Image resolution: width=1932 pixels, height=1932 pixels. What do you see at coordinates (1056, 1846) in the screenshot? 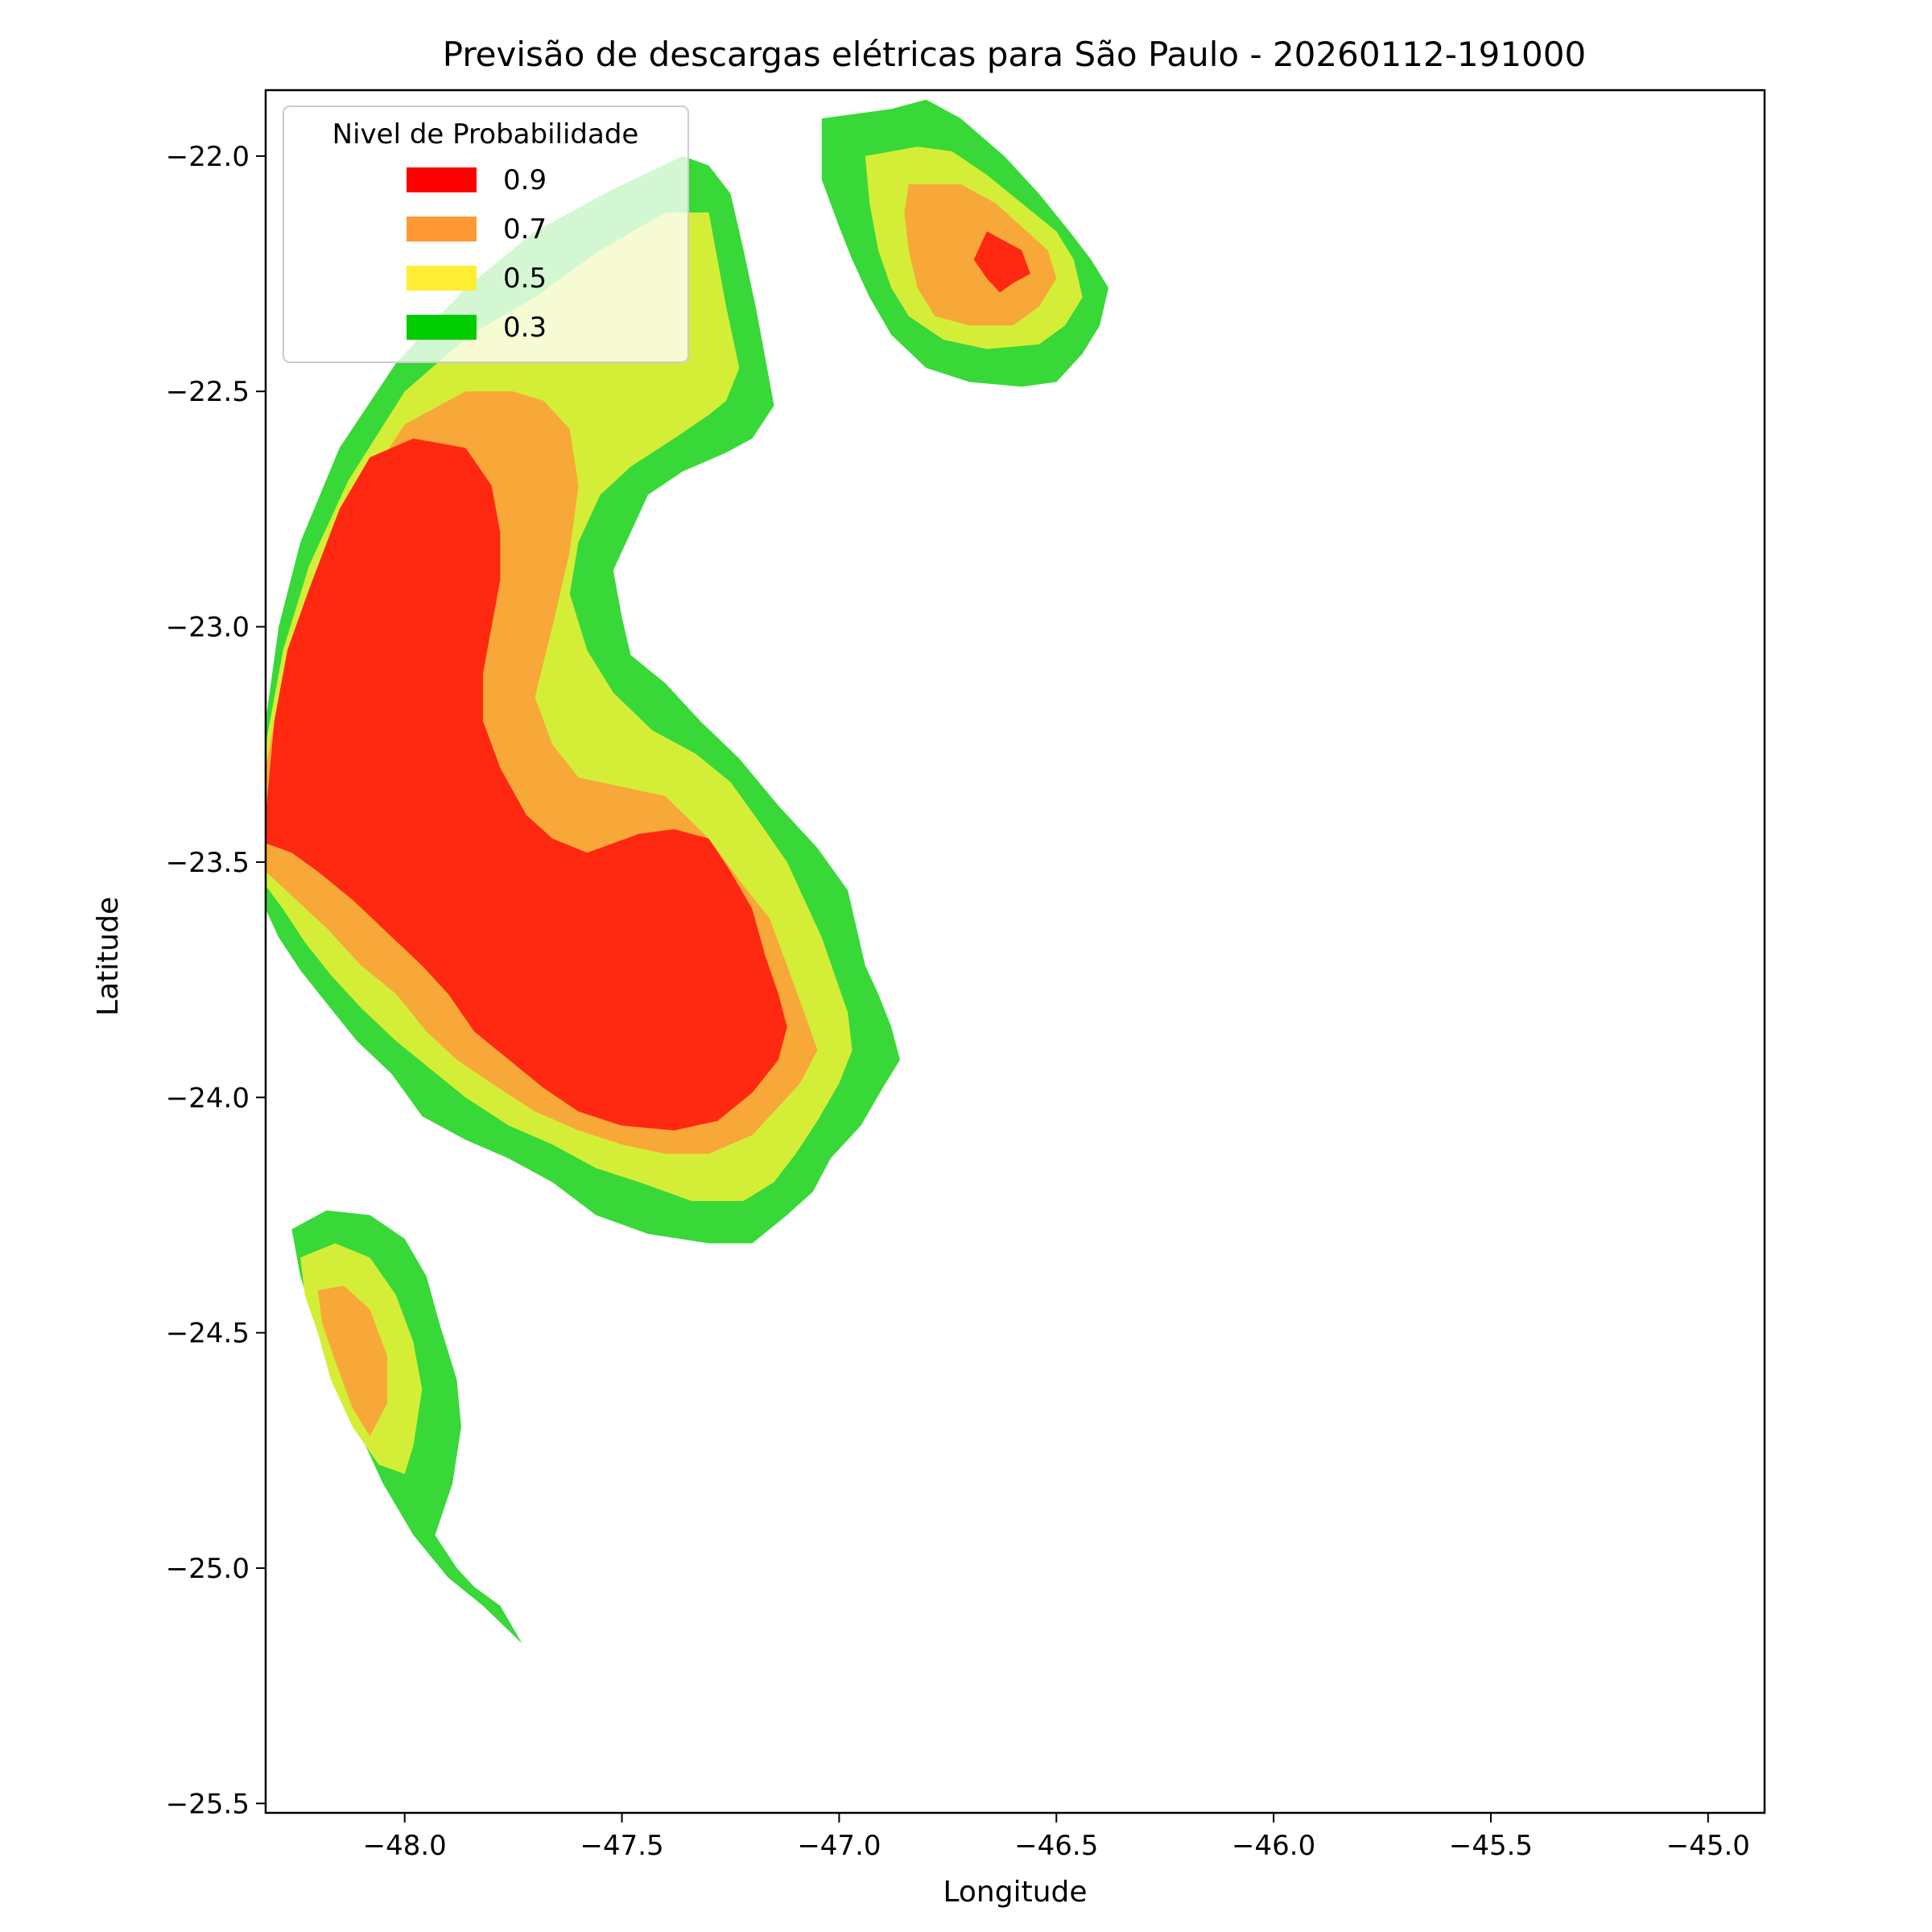
I see `x-tick-label: −46.5` at bounding box center [1056, 1846].